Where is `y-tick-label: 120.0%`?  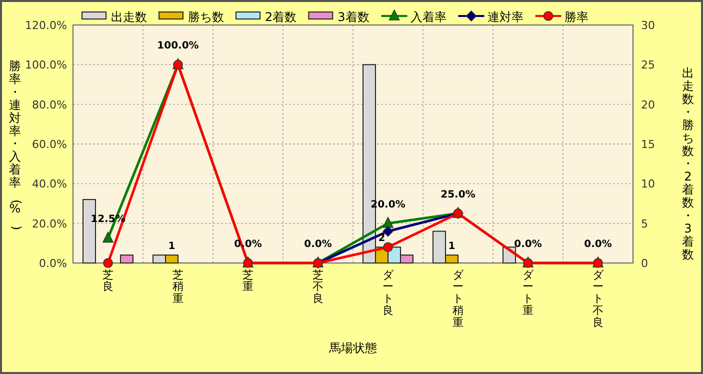
y-tick-label: 120.0% is located at coordinates (46, 25).